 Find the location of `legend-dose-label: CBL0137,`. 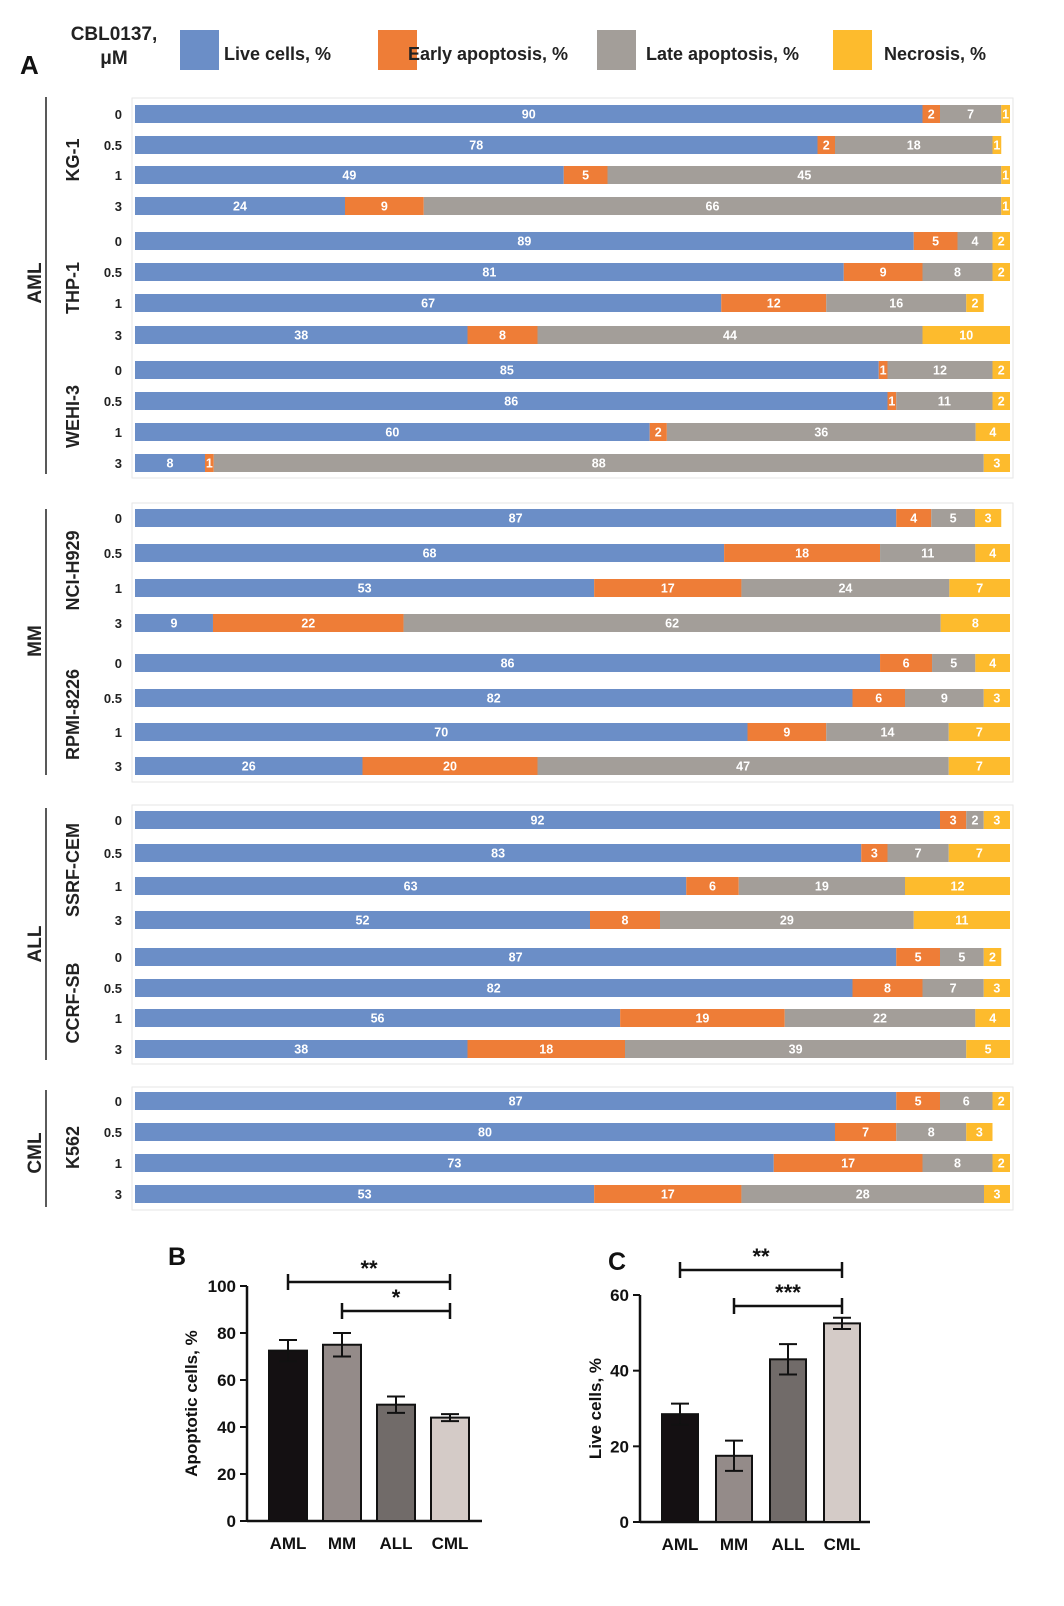

legend-dose-label: CBL0137, is located at coordinates (114, 34).